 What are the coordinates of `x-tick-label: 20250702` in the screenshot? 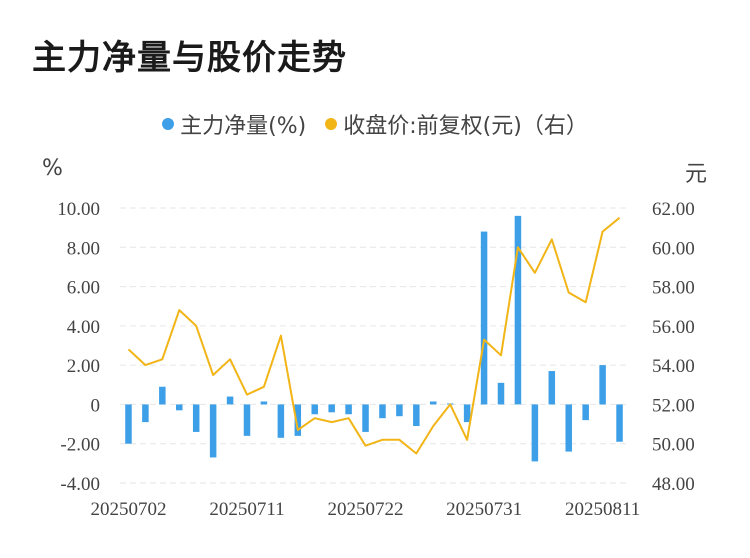 It's located at (128, 509).